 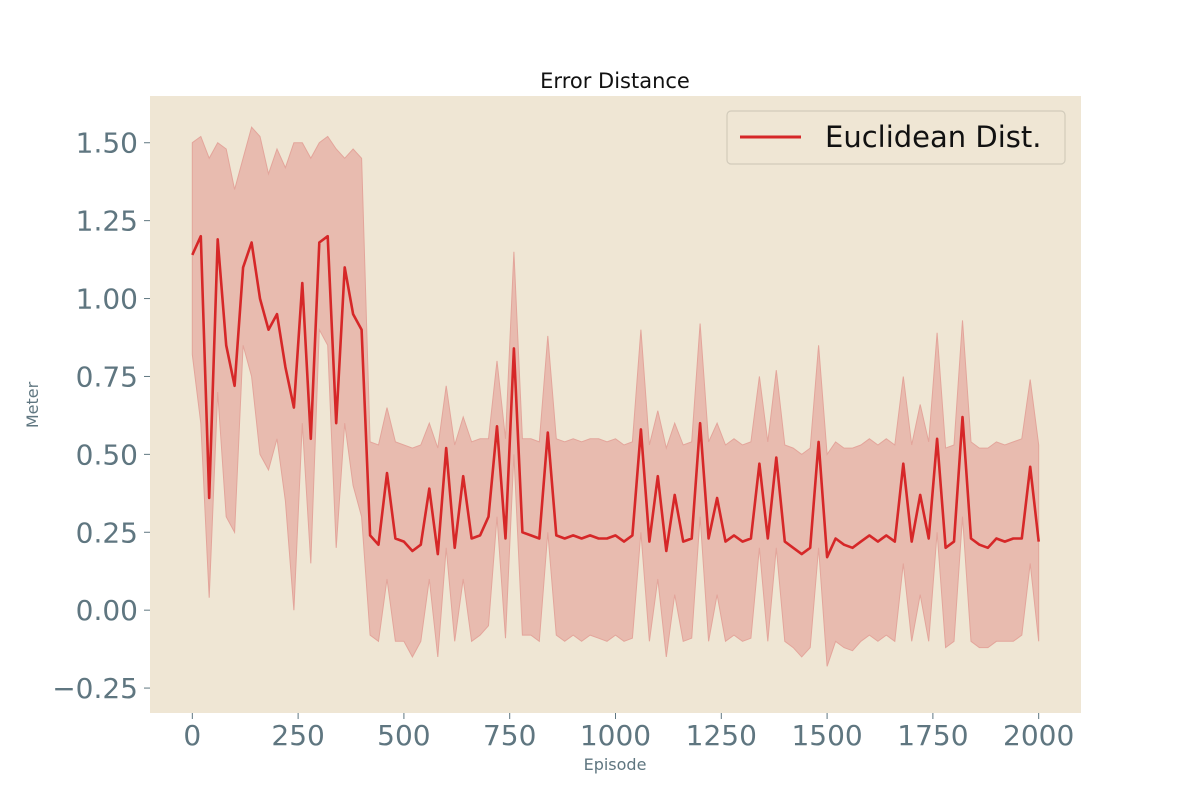 I want to click on x-tick-label: 1250, so click(x=721, y=735).